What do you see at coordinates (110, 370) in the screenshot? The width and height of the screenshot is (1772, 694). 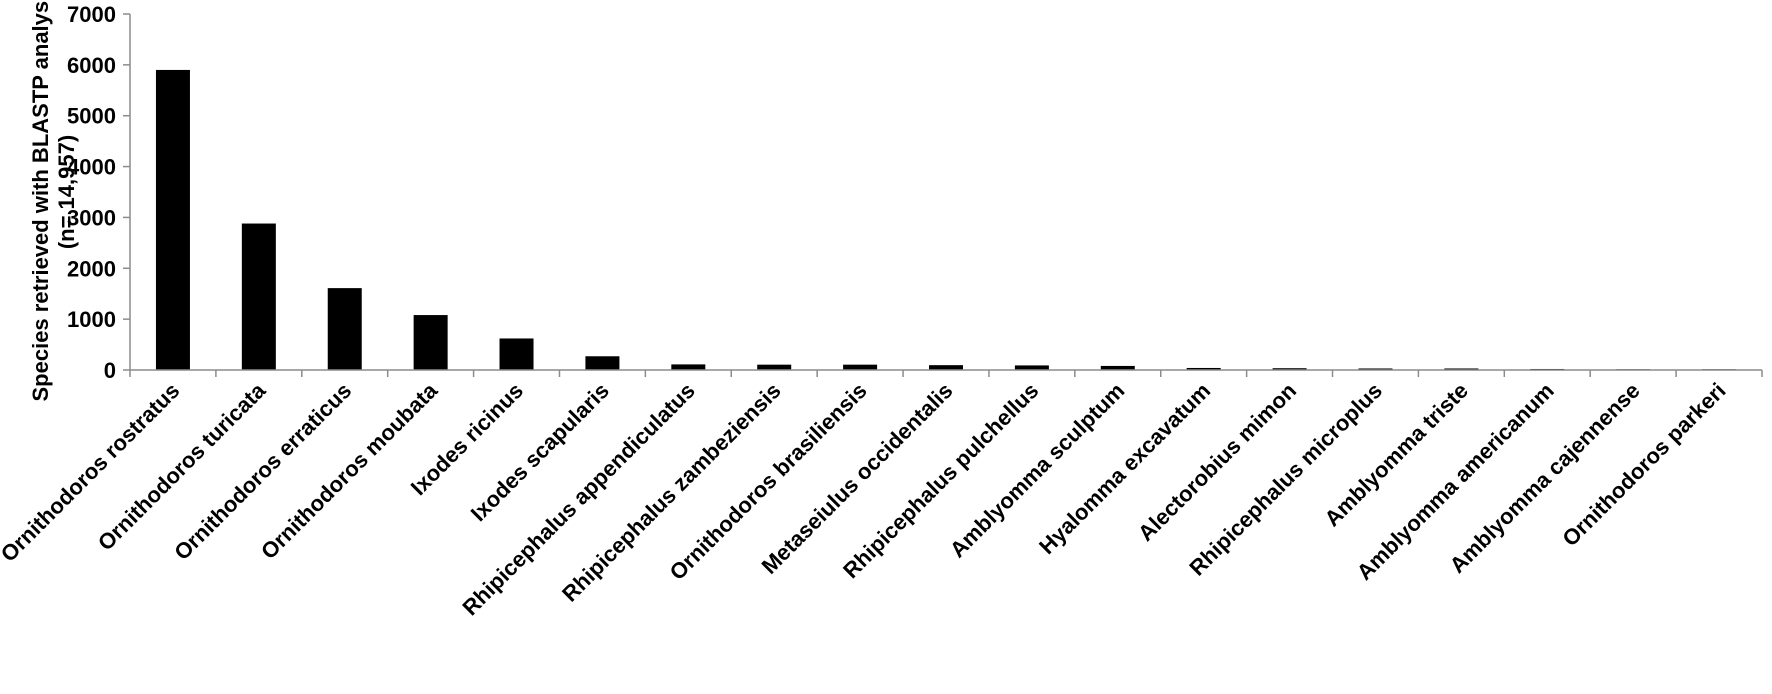 I see `y-tick-label: 0` at bounding box center [110, 370].